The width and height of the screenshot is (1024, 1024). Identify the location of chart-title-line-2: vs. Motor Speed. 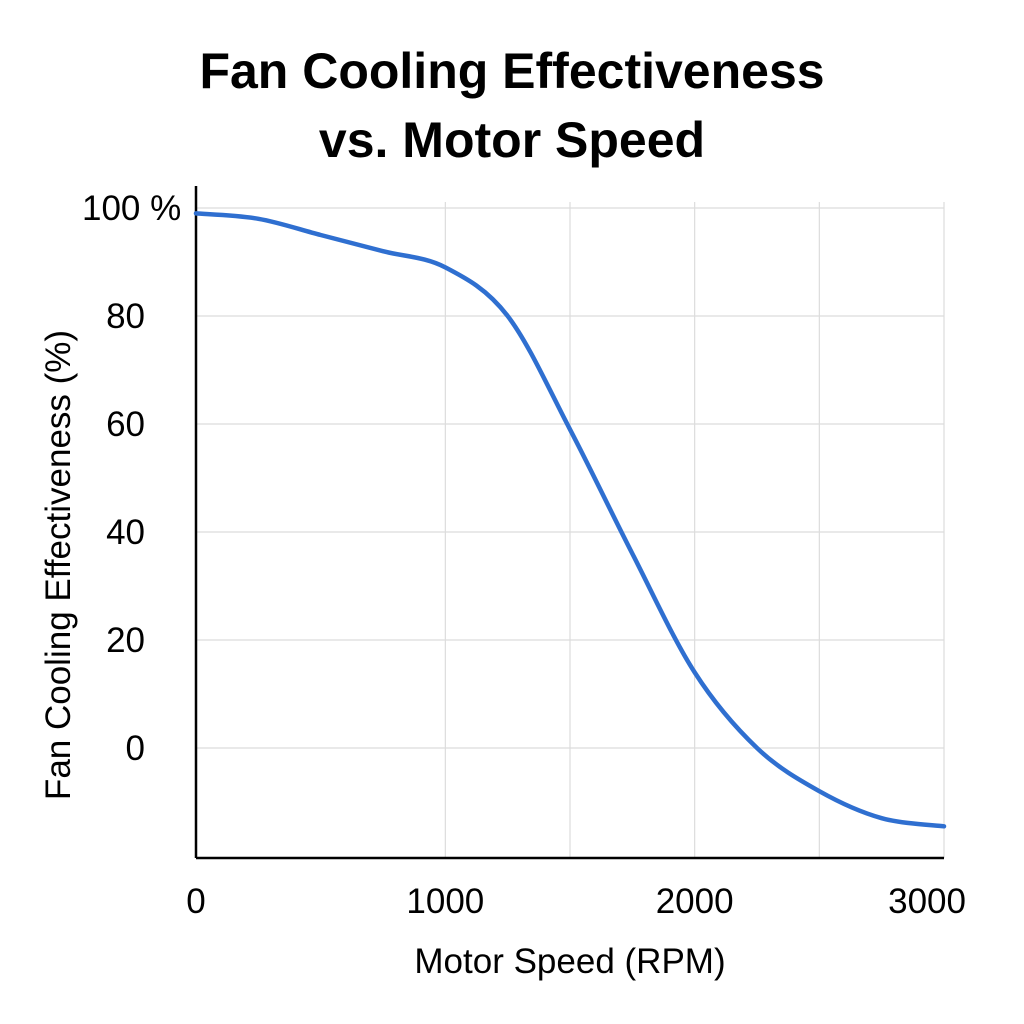
(512, 140).